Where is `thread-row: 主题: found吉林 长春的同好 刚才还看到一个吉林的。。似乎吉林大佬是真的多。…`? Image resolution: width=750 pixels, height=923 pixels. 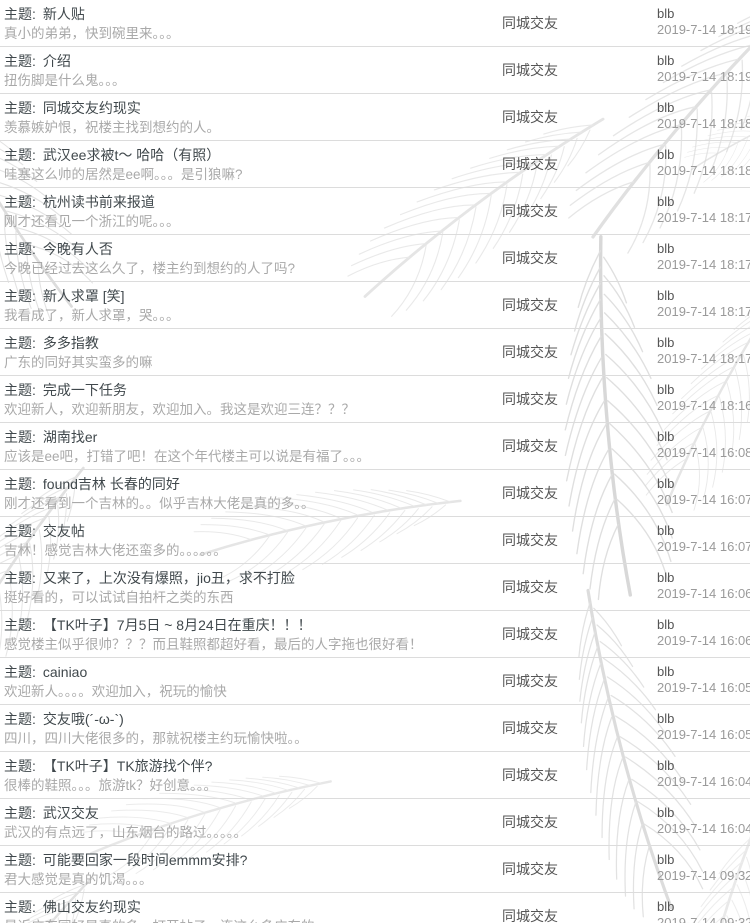
thread-row: 主题: found吉林 长春的同好 刚才还看到一个吉林的。。似乎吉林大佬是真的多。… is located at coordinates (375, 493).